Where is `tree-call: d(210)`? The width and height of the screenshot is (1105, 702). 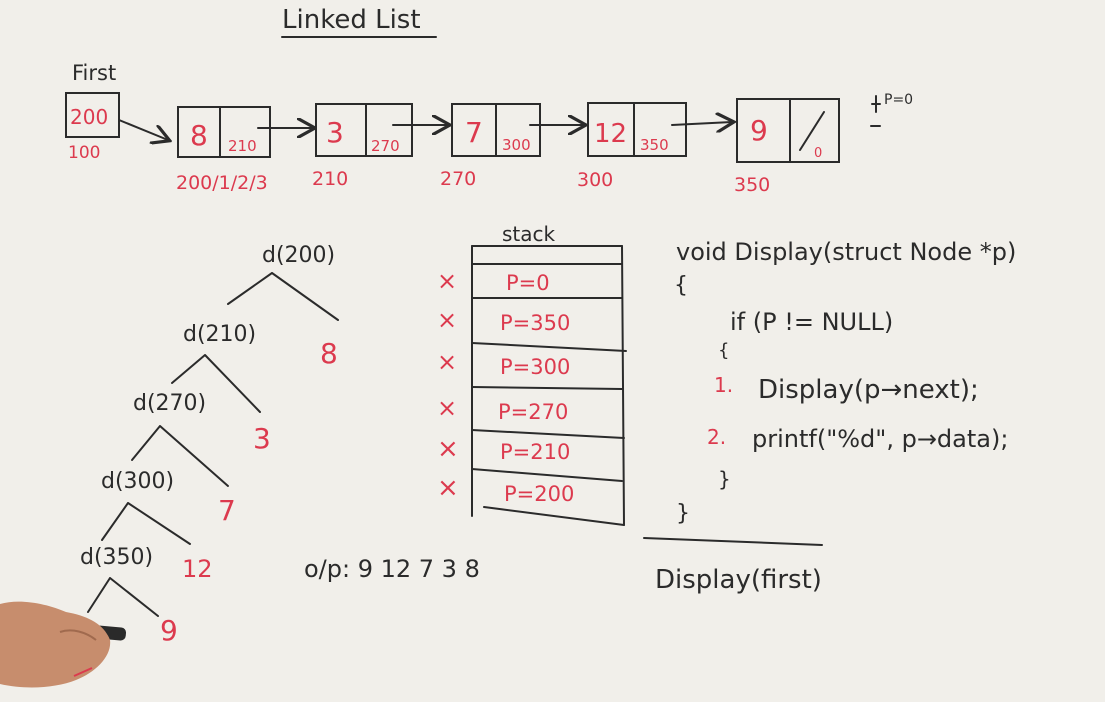 tree-call: d(210) is located at coordinates (219, 334).